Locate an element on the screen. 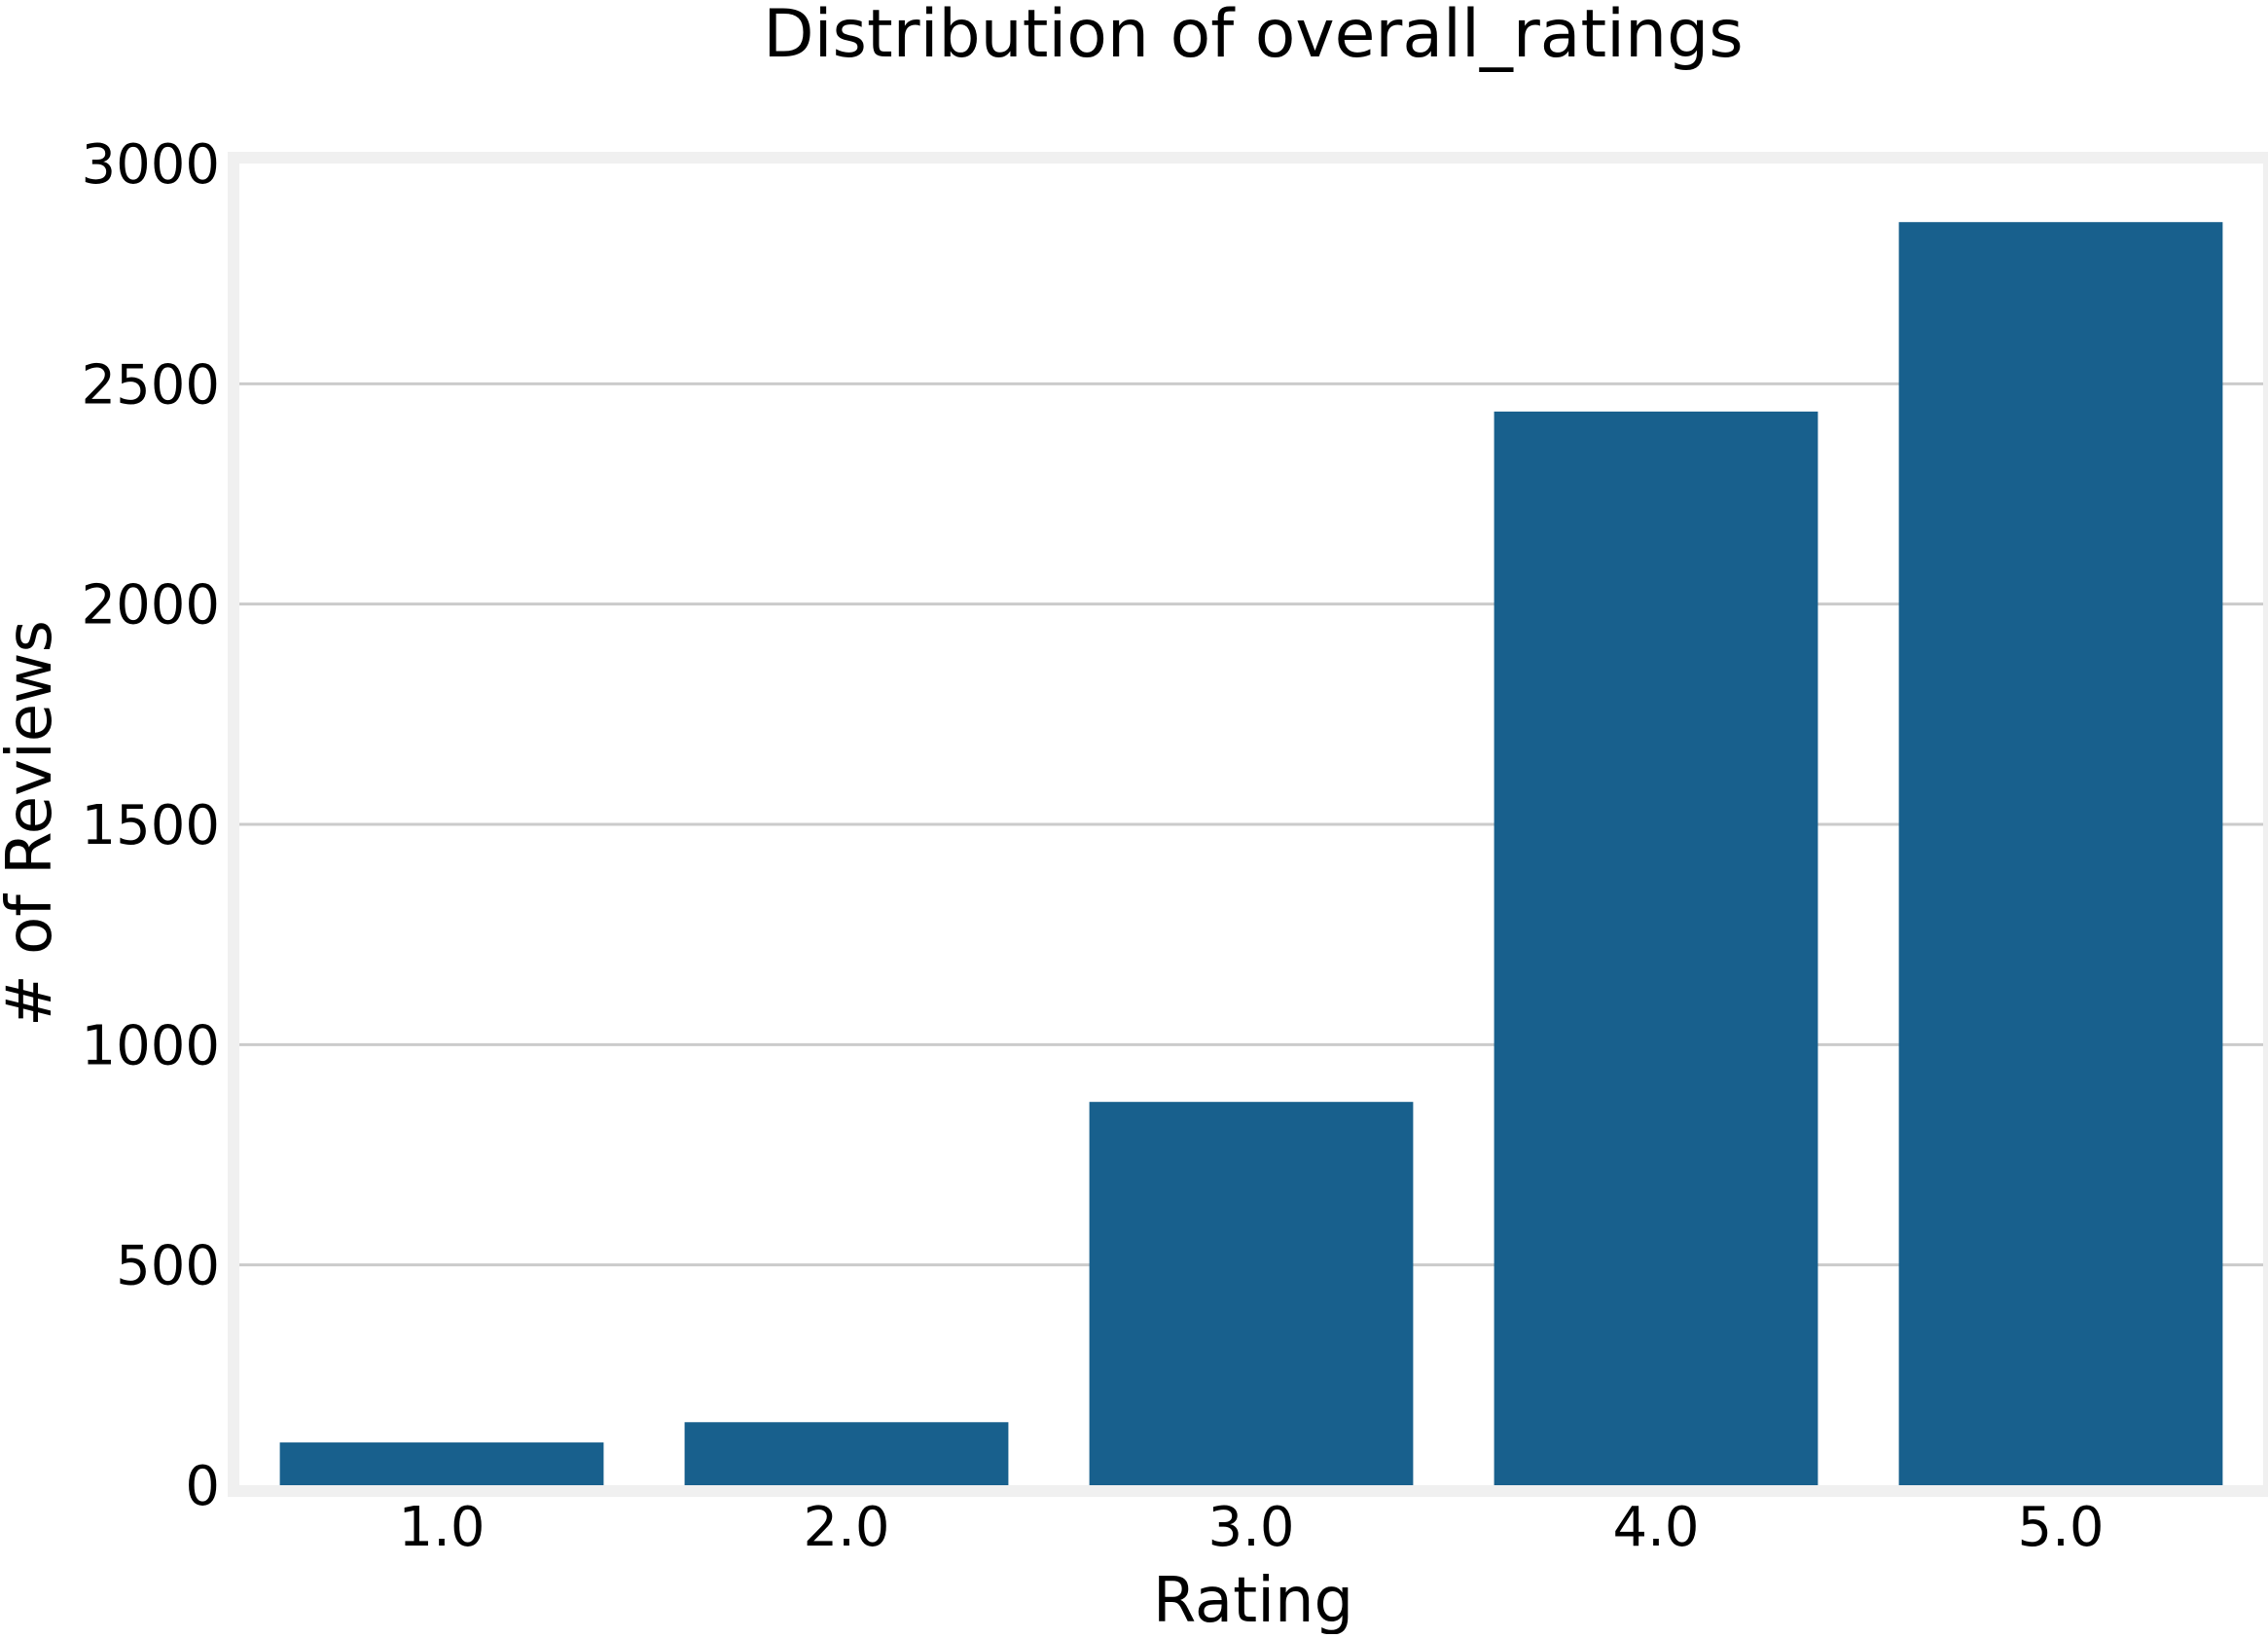 The image size is (2268, 1638). y-tick-label-2: 1000 is located at coordinates (150, 1045).